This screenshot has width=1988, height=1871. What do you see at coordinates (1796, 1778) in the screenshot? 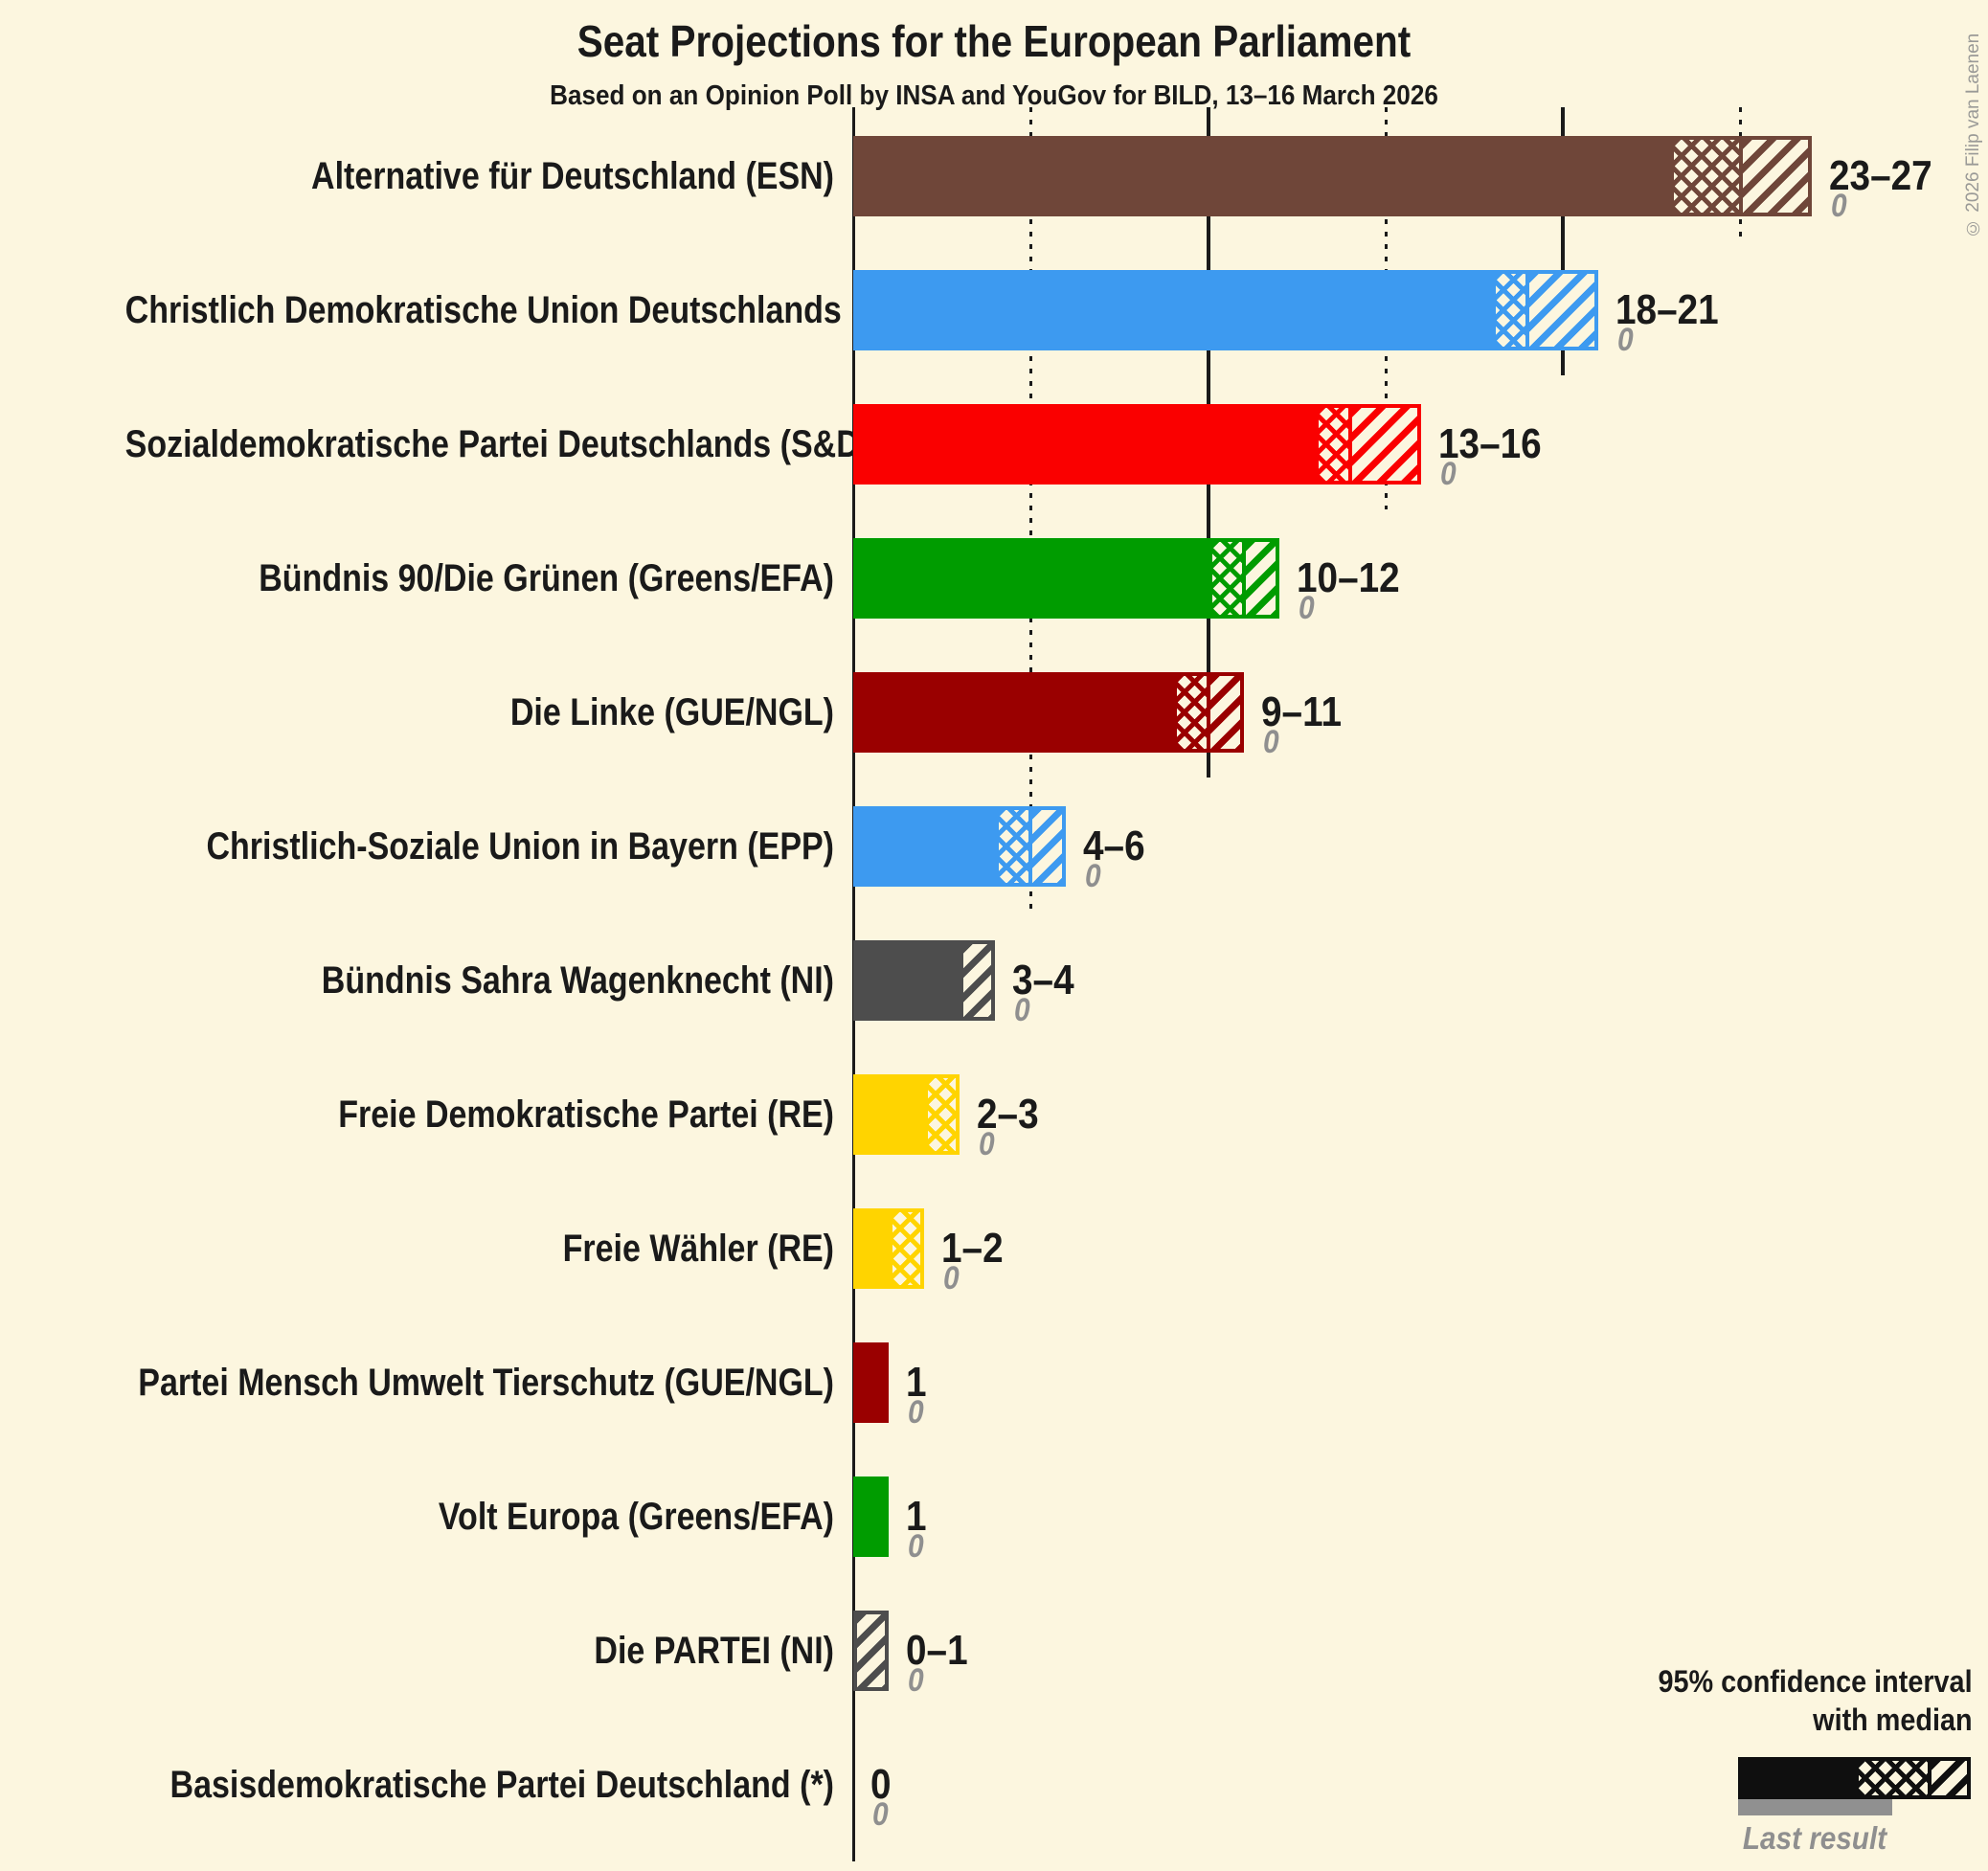
I see `legend-solid-segment` at bounding box center [1796, 1778].